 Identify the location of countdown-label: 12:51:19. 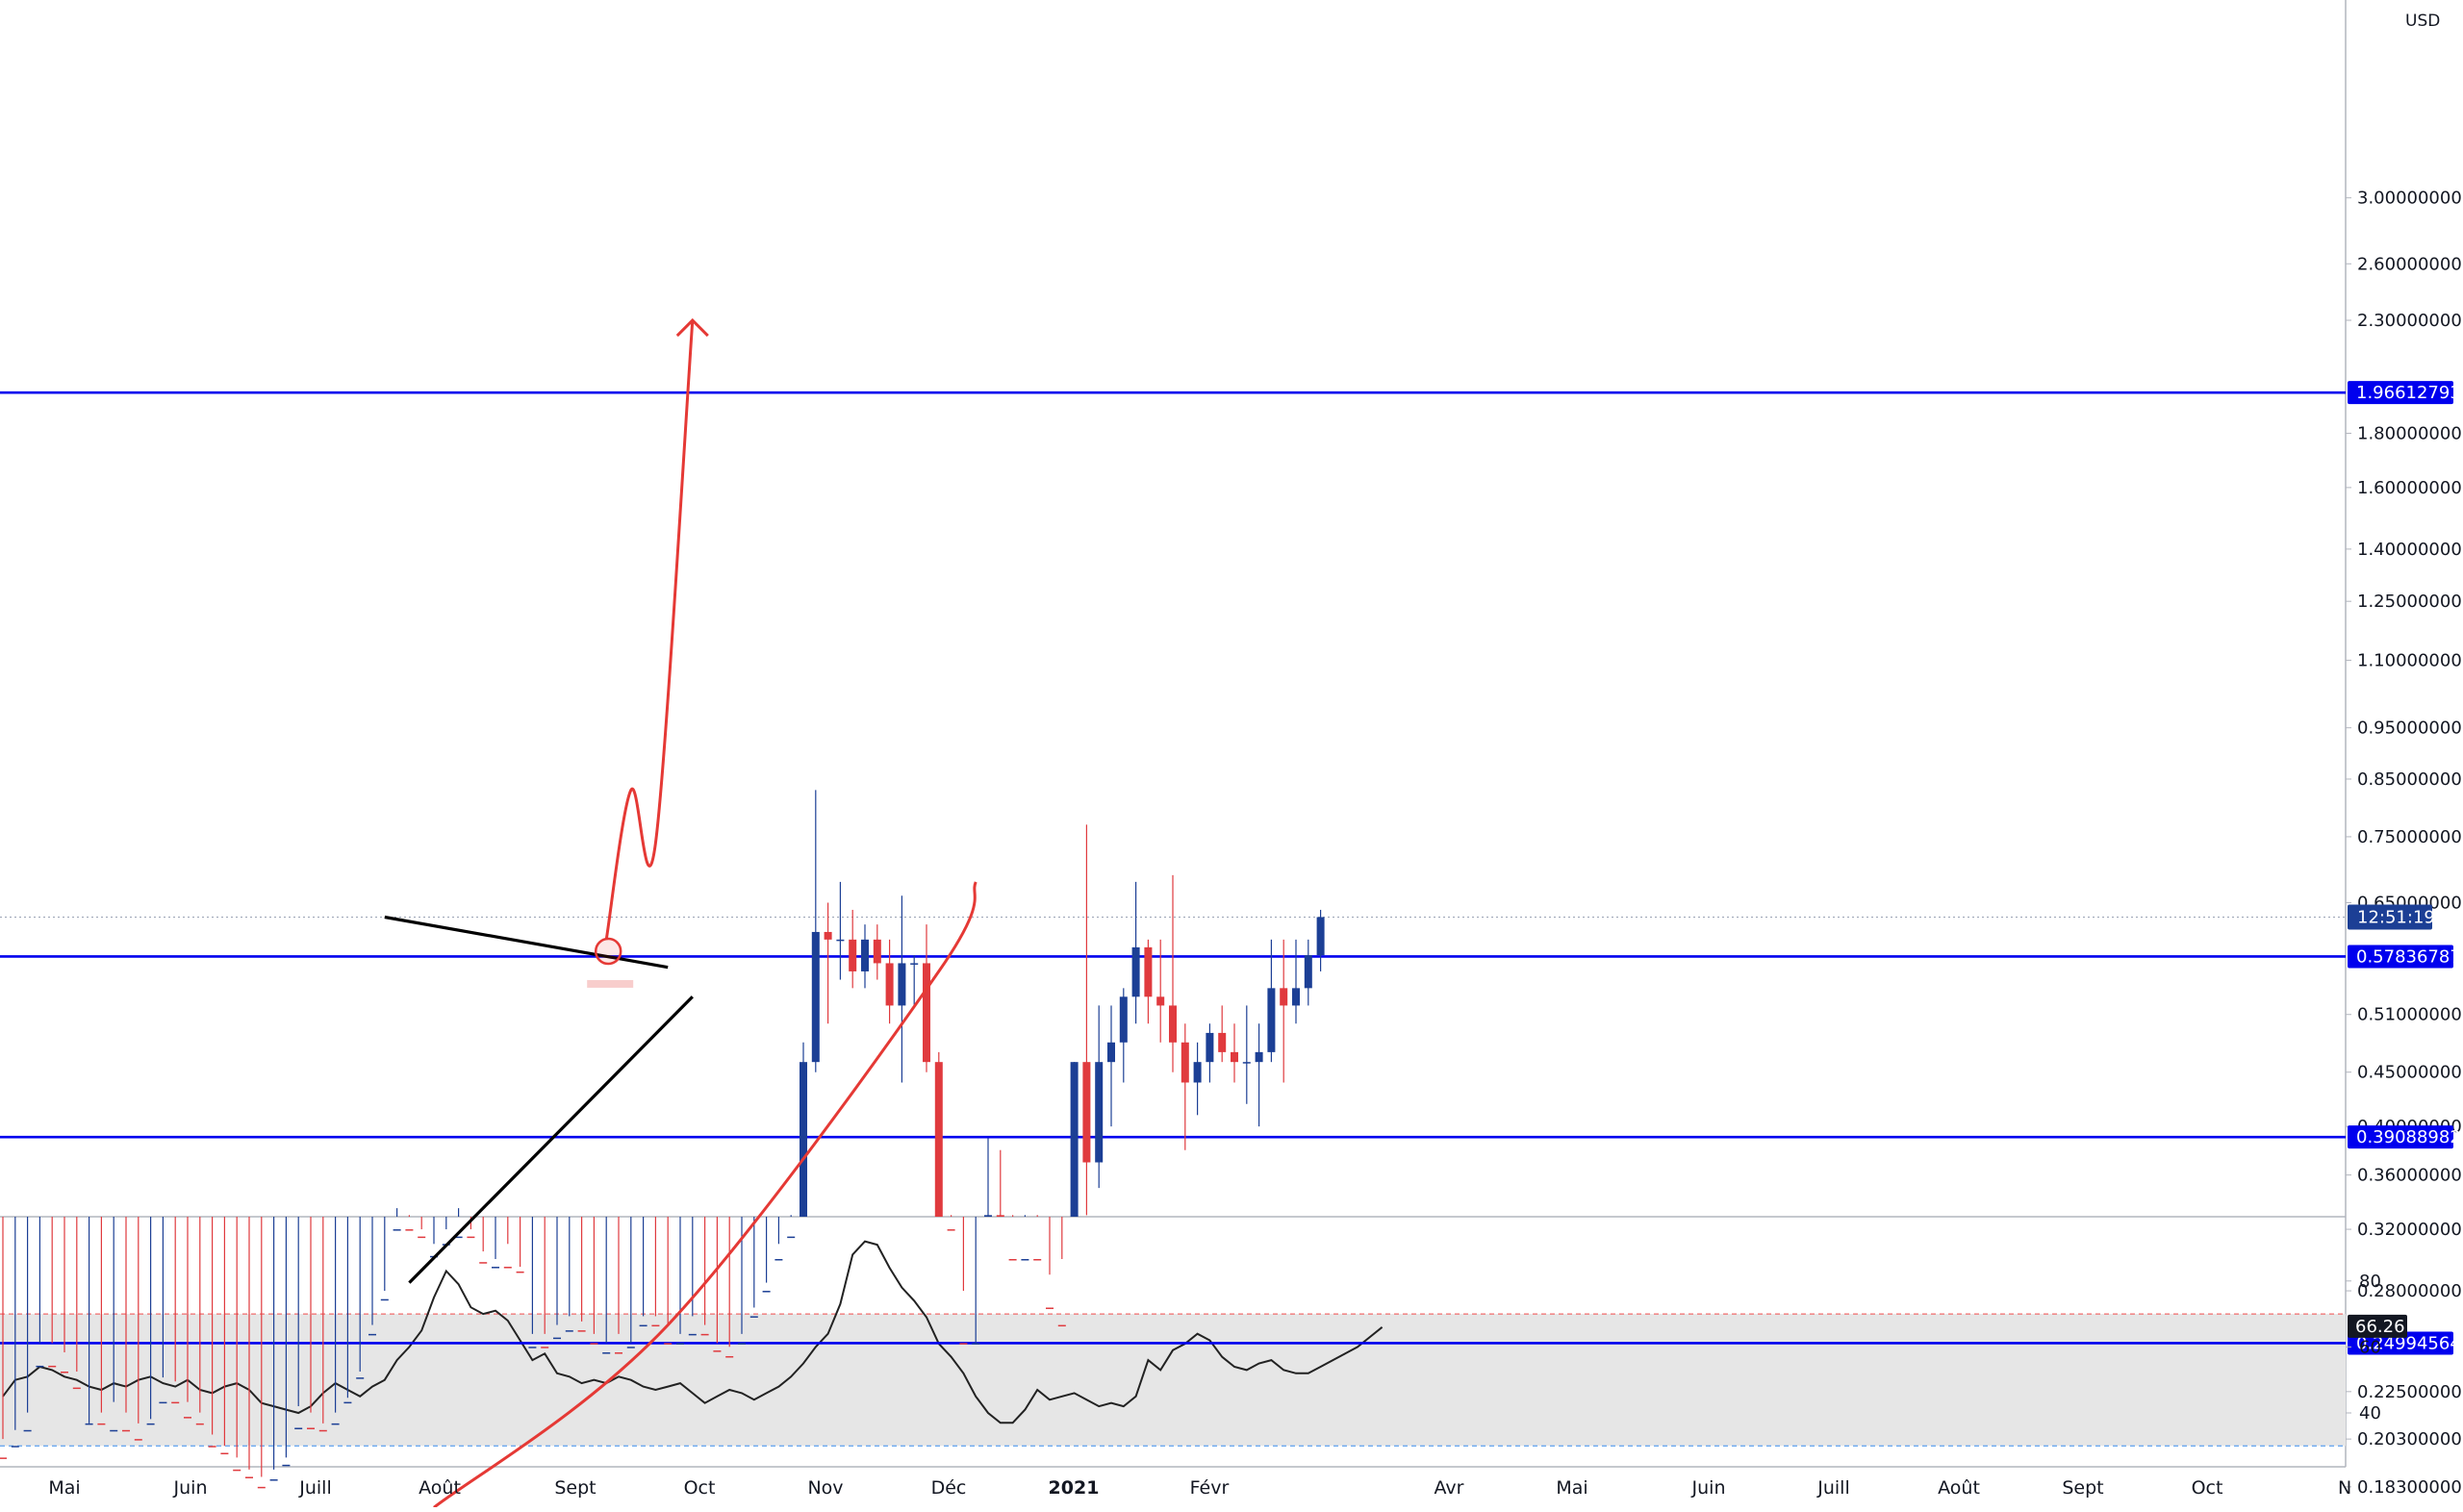
(2391, 917).